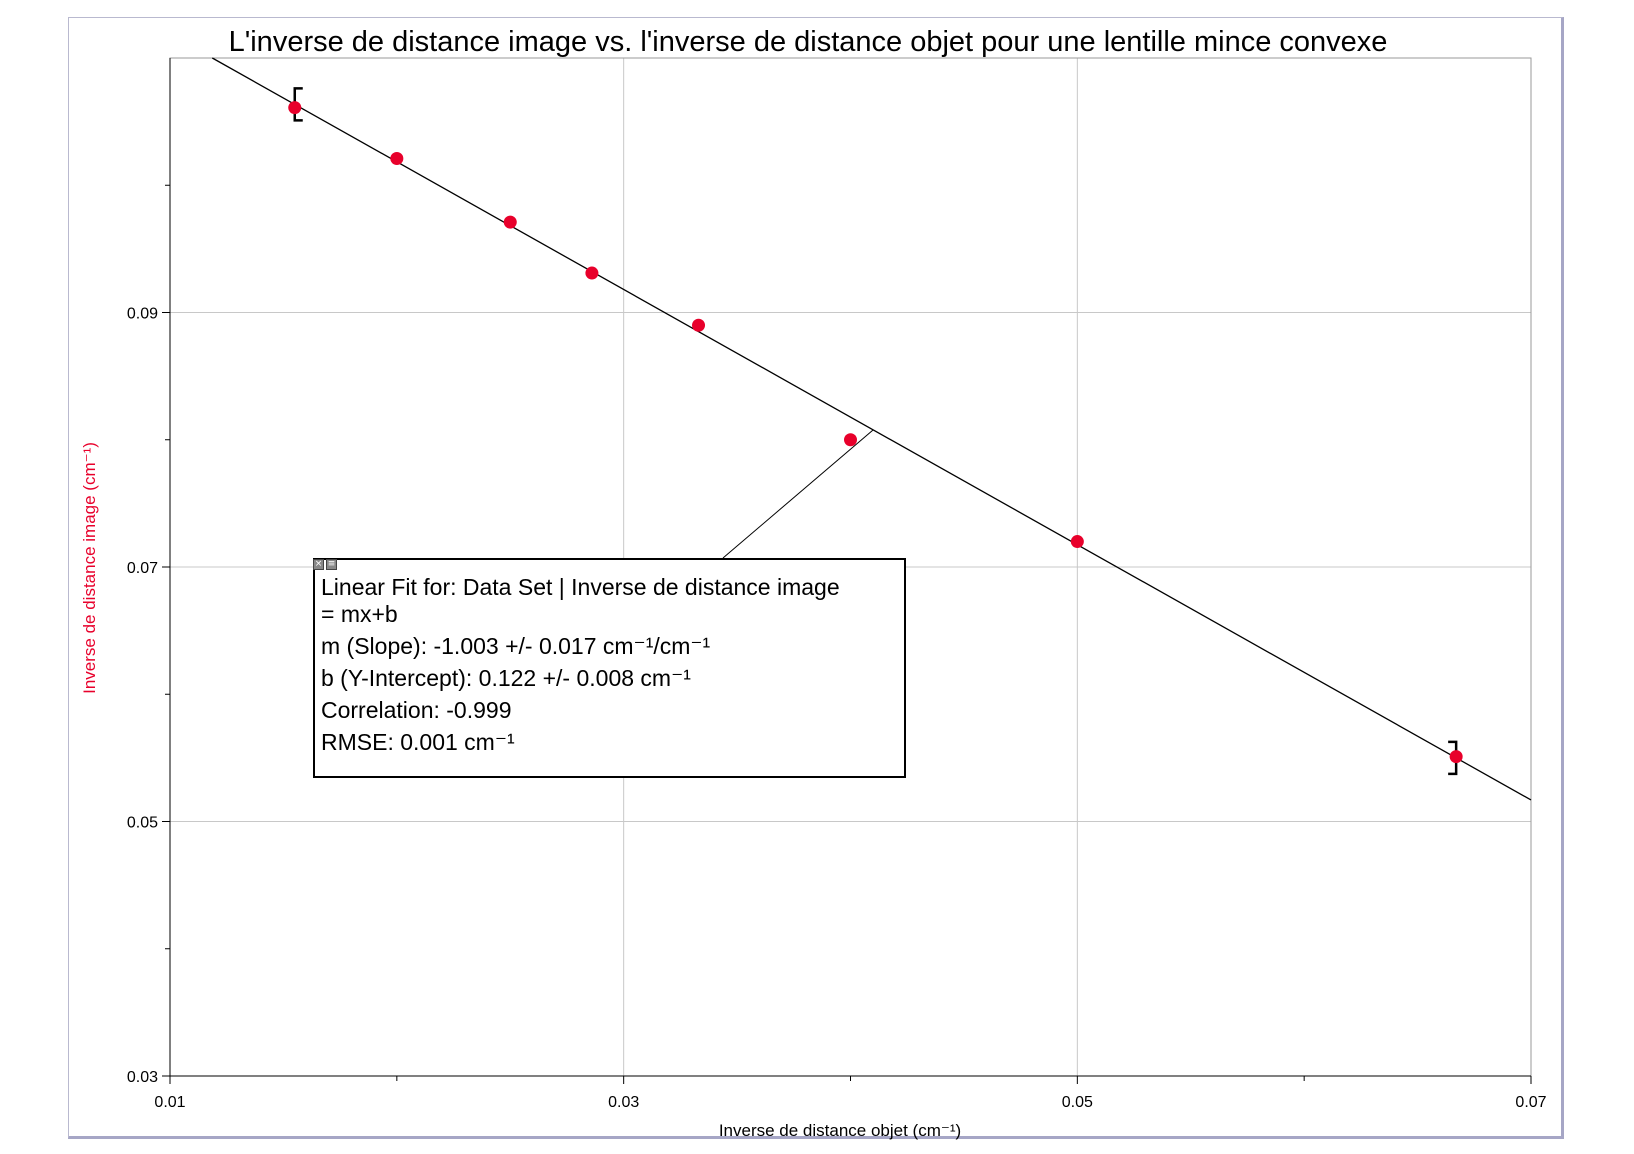  Describe the element at coordinates (359, 614) in the screenshot. I see `fit-equation: = mx+b` at that location.